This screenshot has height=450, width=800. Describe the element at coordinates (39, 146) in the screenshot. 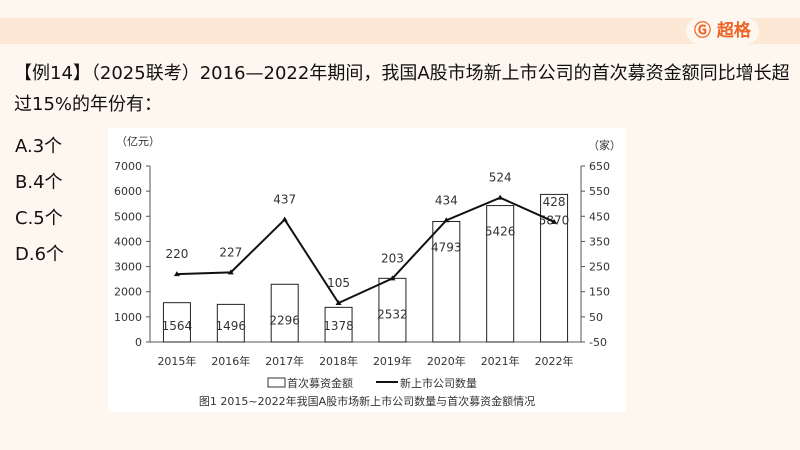

I see `option-a: A.3个` at that location.